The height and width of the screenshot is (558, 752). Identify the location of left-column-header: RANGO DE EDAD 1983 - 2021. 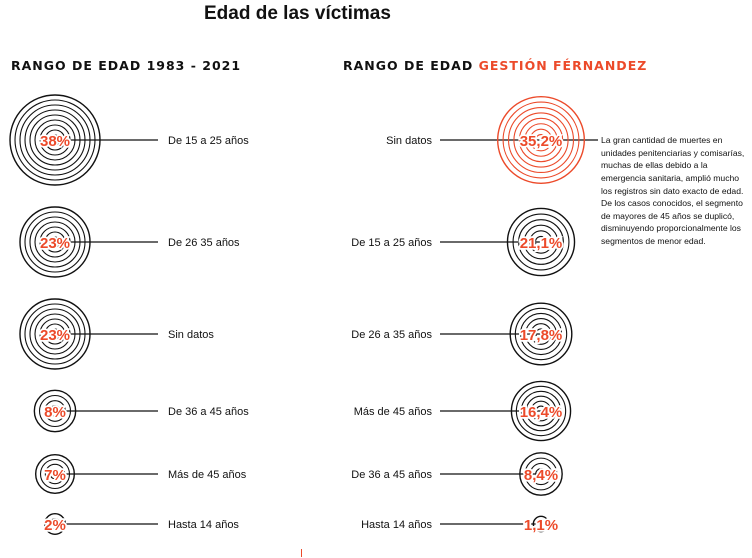
(126, 65).